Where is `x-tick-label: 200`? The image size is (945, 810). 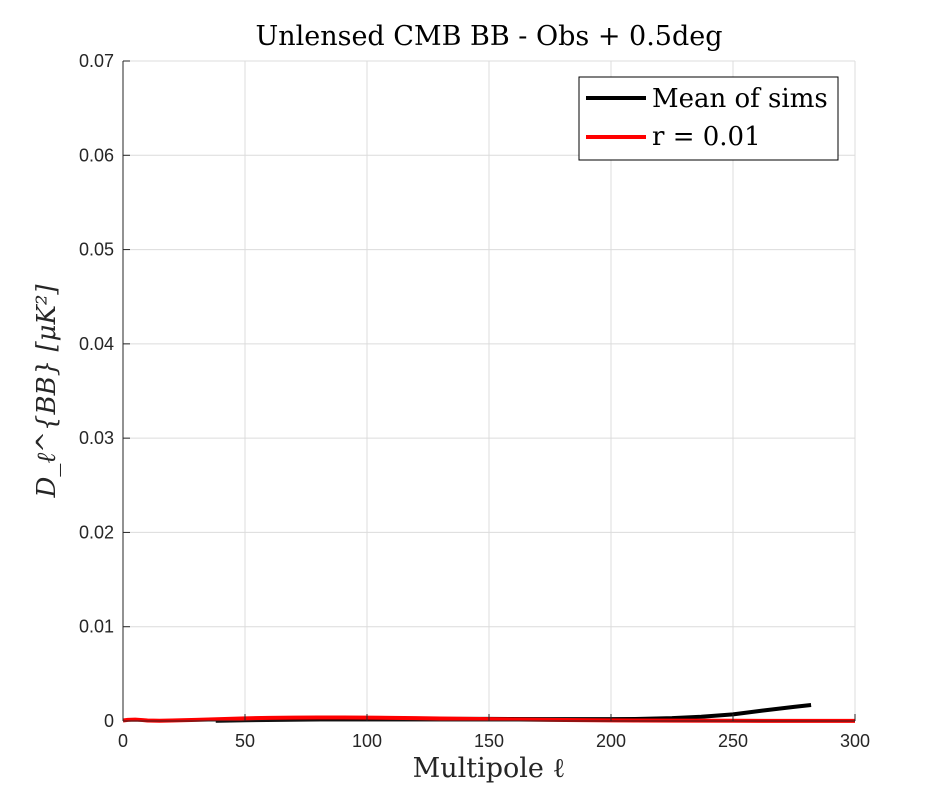 x-tick-label: 200 is located at coordinates (611, 741).